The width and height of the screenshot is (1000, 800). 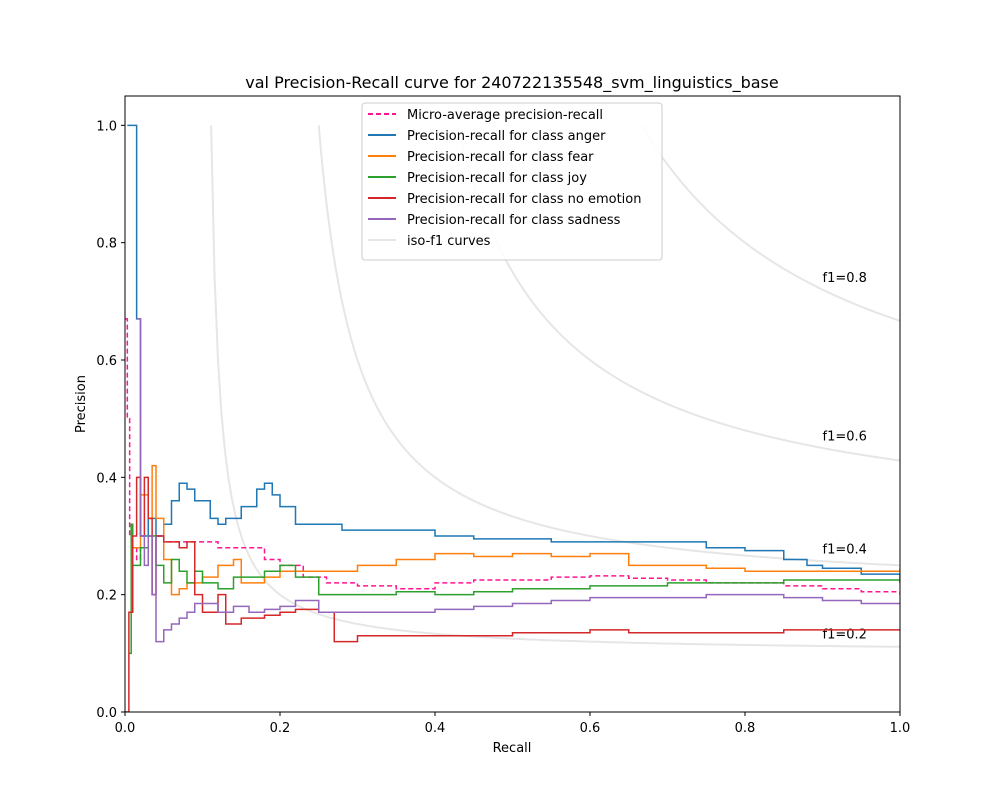 I want to click on legend-label: Precision-recall for class sadness, so click(x=514, y=220).